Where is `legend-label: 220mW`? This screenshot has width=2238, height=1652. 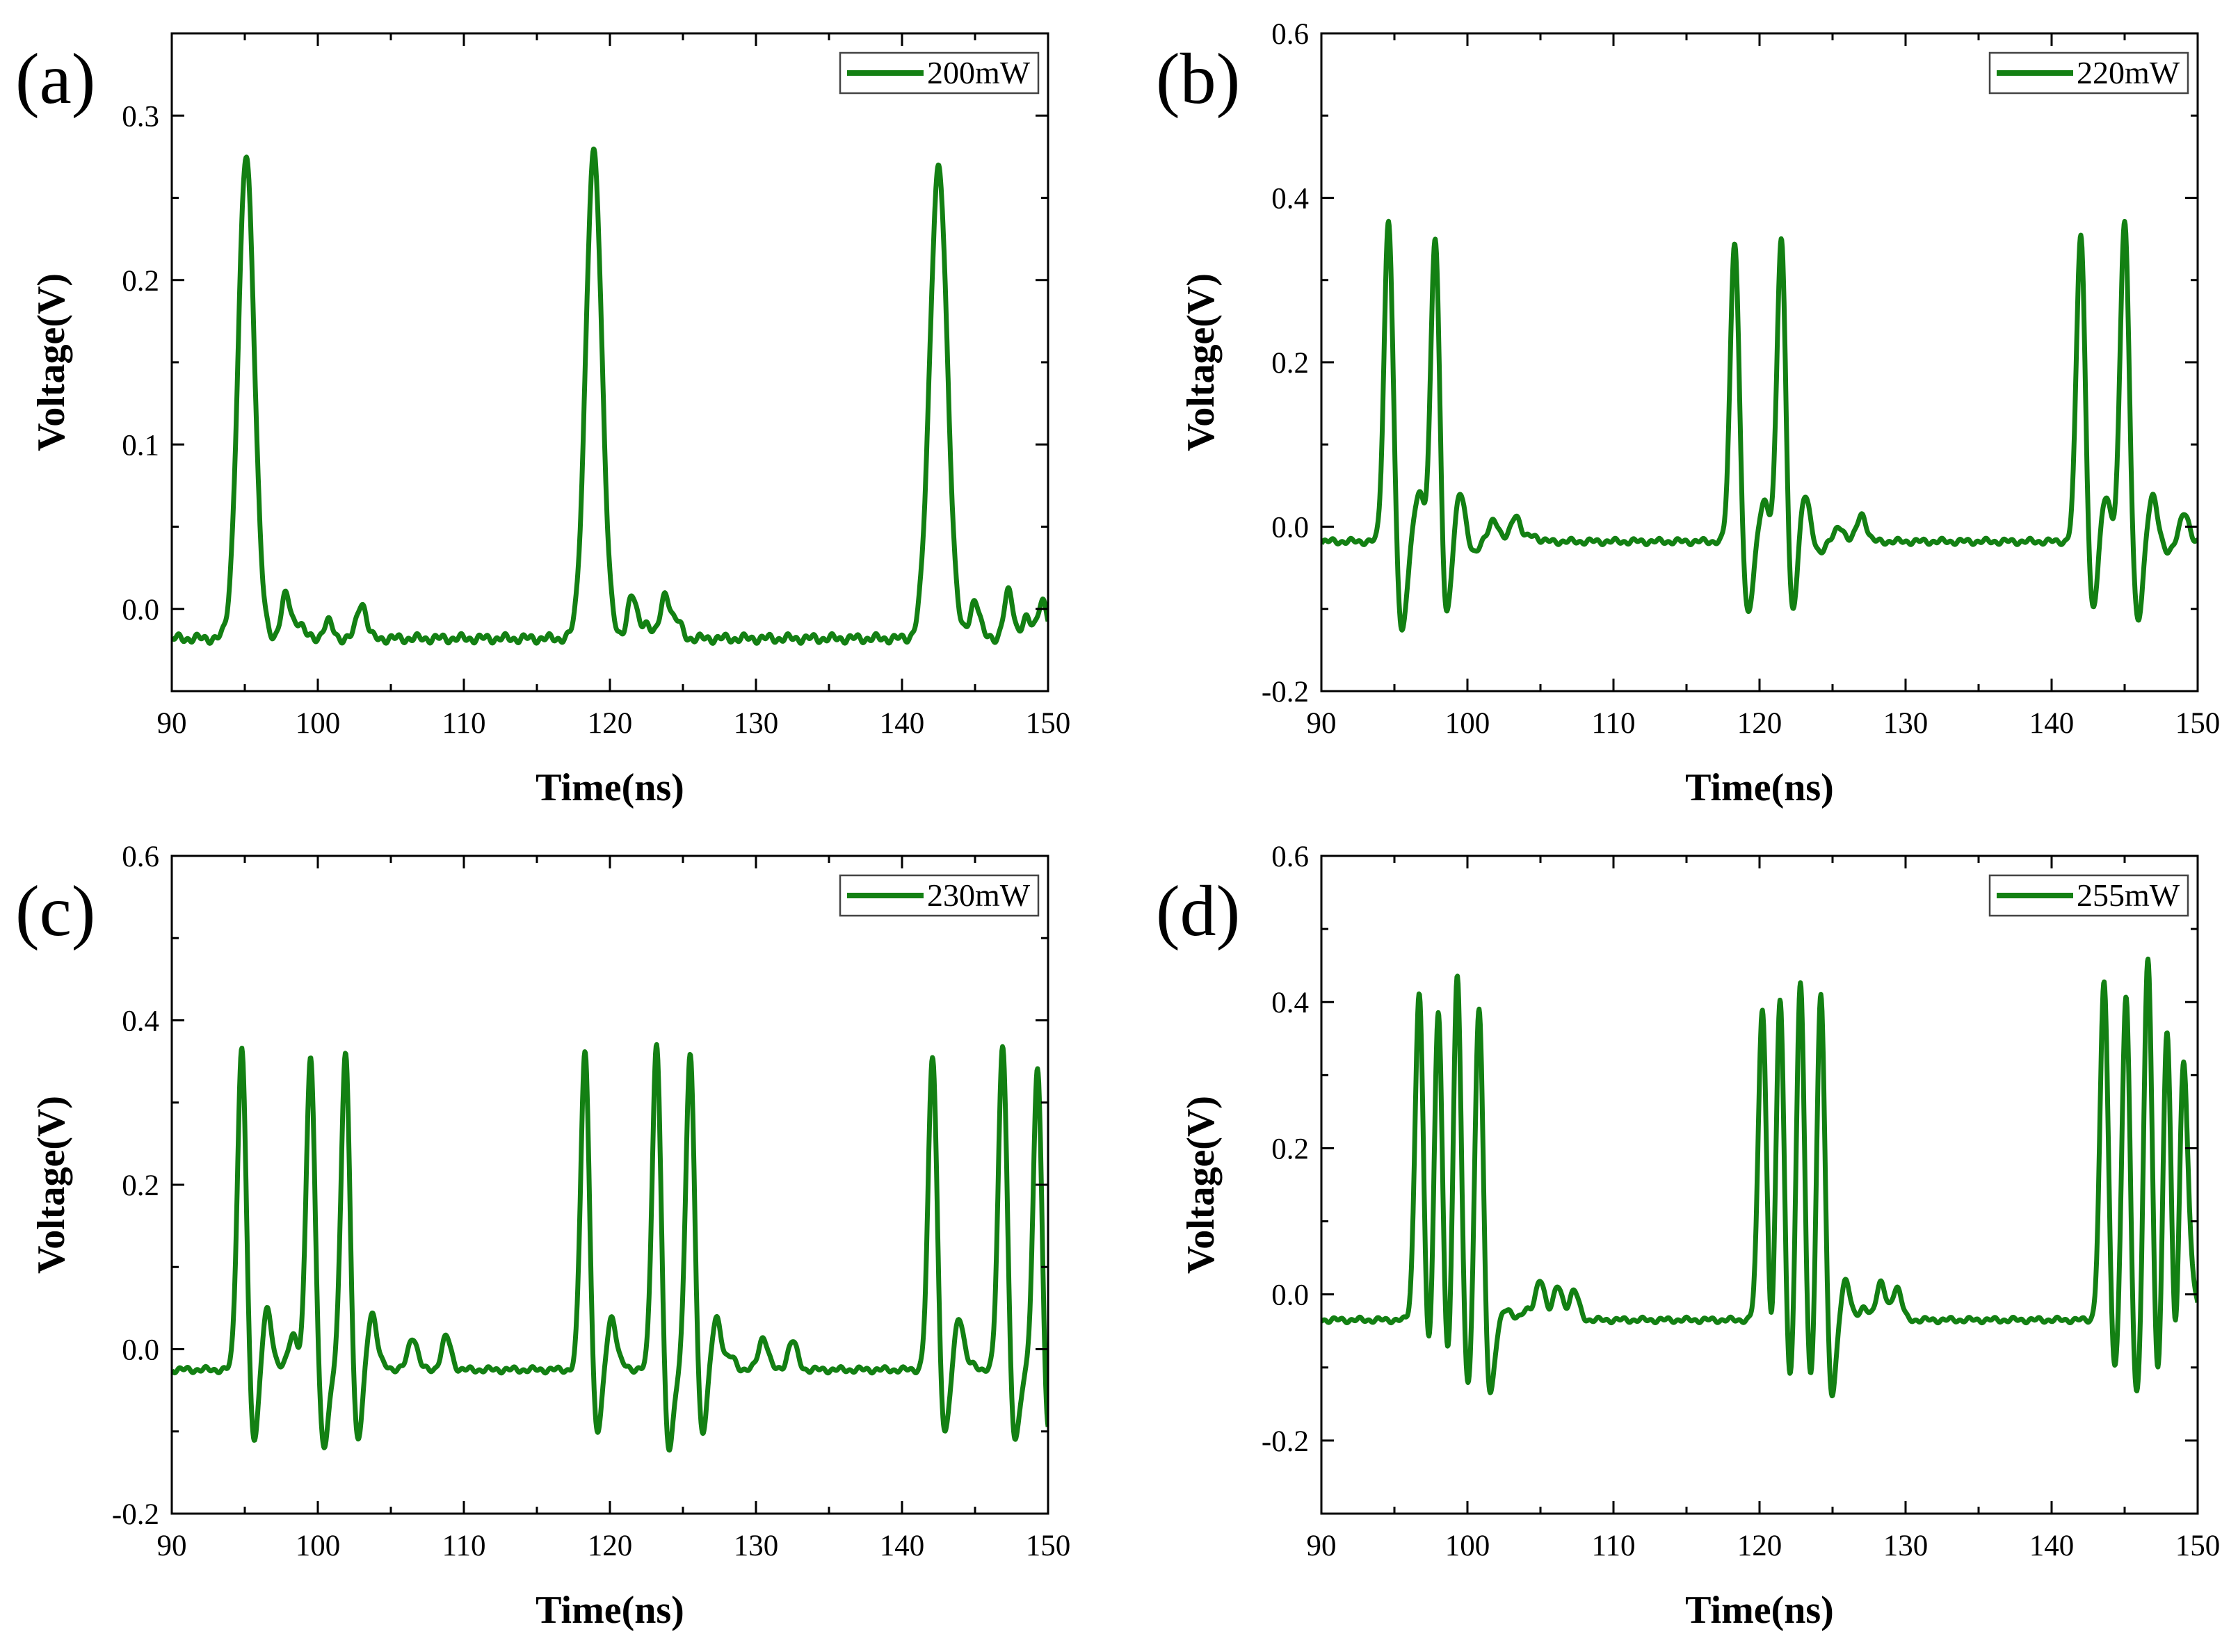
legend-label: 220mW is located at coordinates (2128, 72).